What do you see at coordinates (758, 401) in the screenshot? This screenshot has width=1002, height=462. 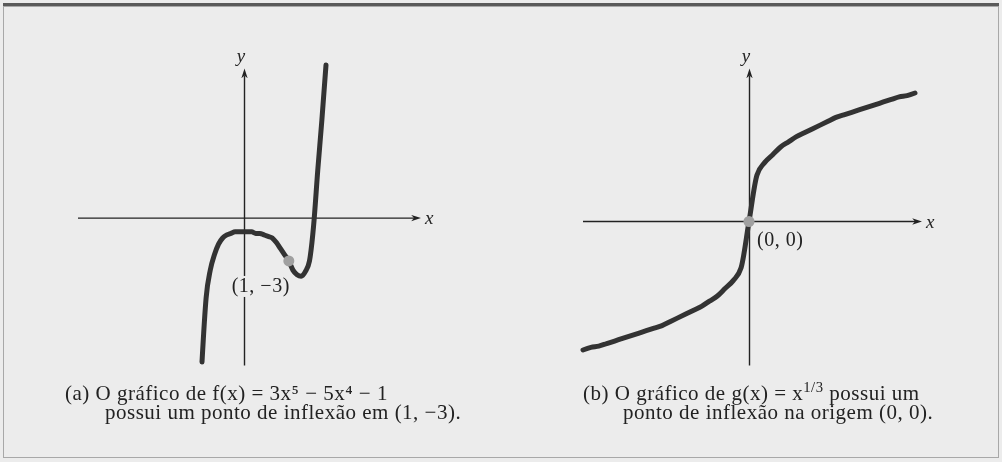 I see `text: (b) O gráfico de g(x) = x$^{1/3}$ possui um ponto de inflexão na origem (0, 0).` at bounding box center [758, 401].